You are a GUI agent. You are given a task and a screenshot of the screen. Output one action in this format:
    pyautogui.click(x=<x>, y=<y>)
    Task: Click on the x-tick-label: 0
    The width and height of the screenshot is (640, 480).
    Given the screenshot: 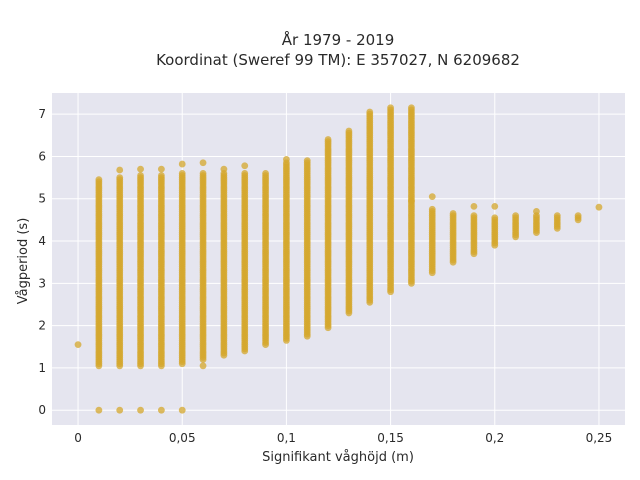 What is the action you would take?
    pyautogui.click(x=78, y=438)
    